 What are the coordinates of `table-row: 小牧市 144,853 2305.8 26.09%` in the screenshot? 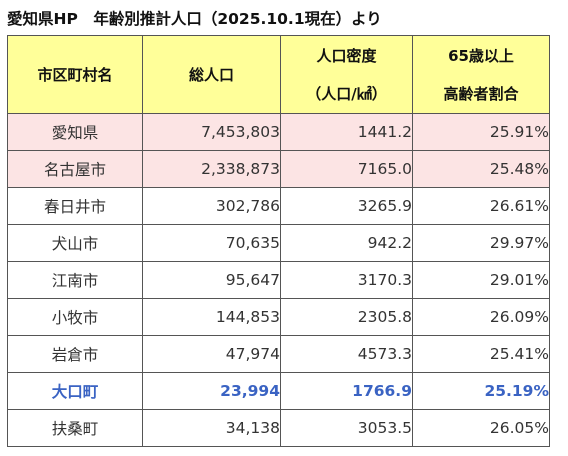 It's located at (278, 317).